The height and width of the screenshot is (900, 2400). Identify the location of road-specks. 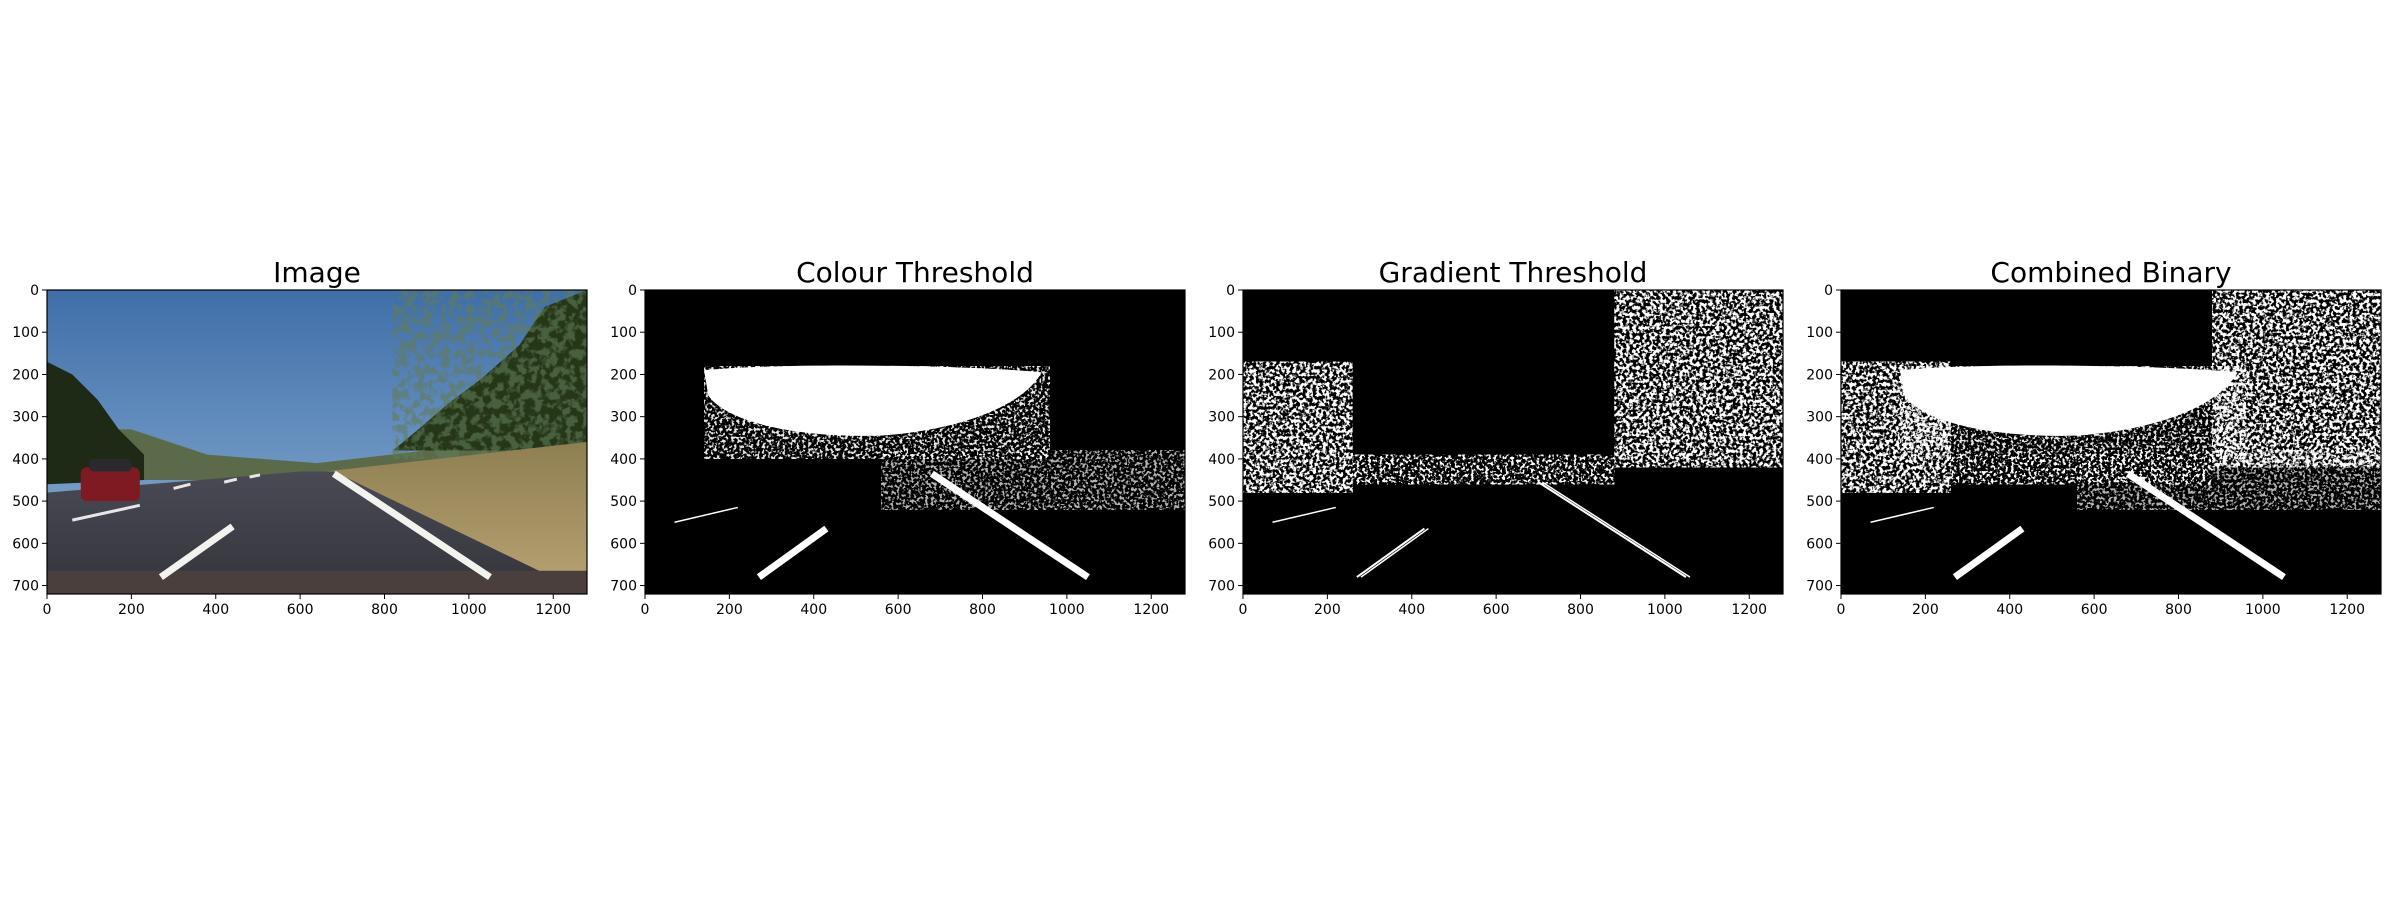
(1033, 480).